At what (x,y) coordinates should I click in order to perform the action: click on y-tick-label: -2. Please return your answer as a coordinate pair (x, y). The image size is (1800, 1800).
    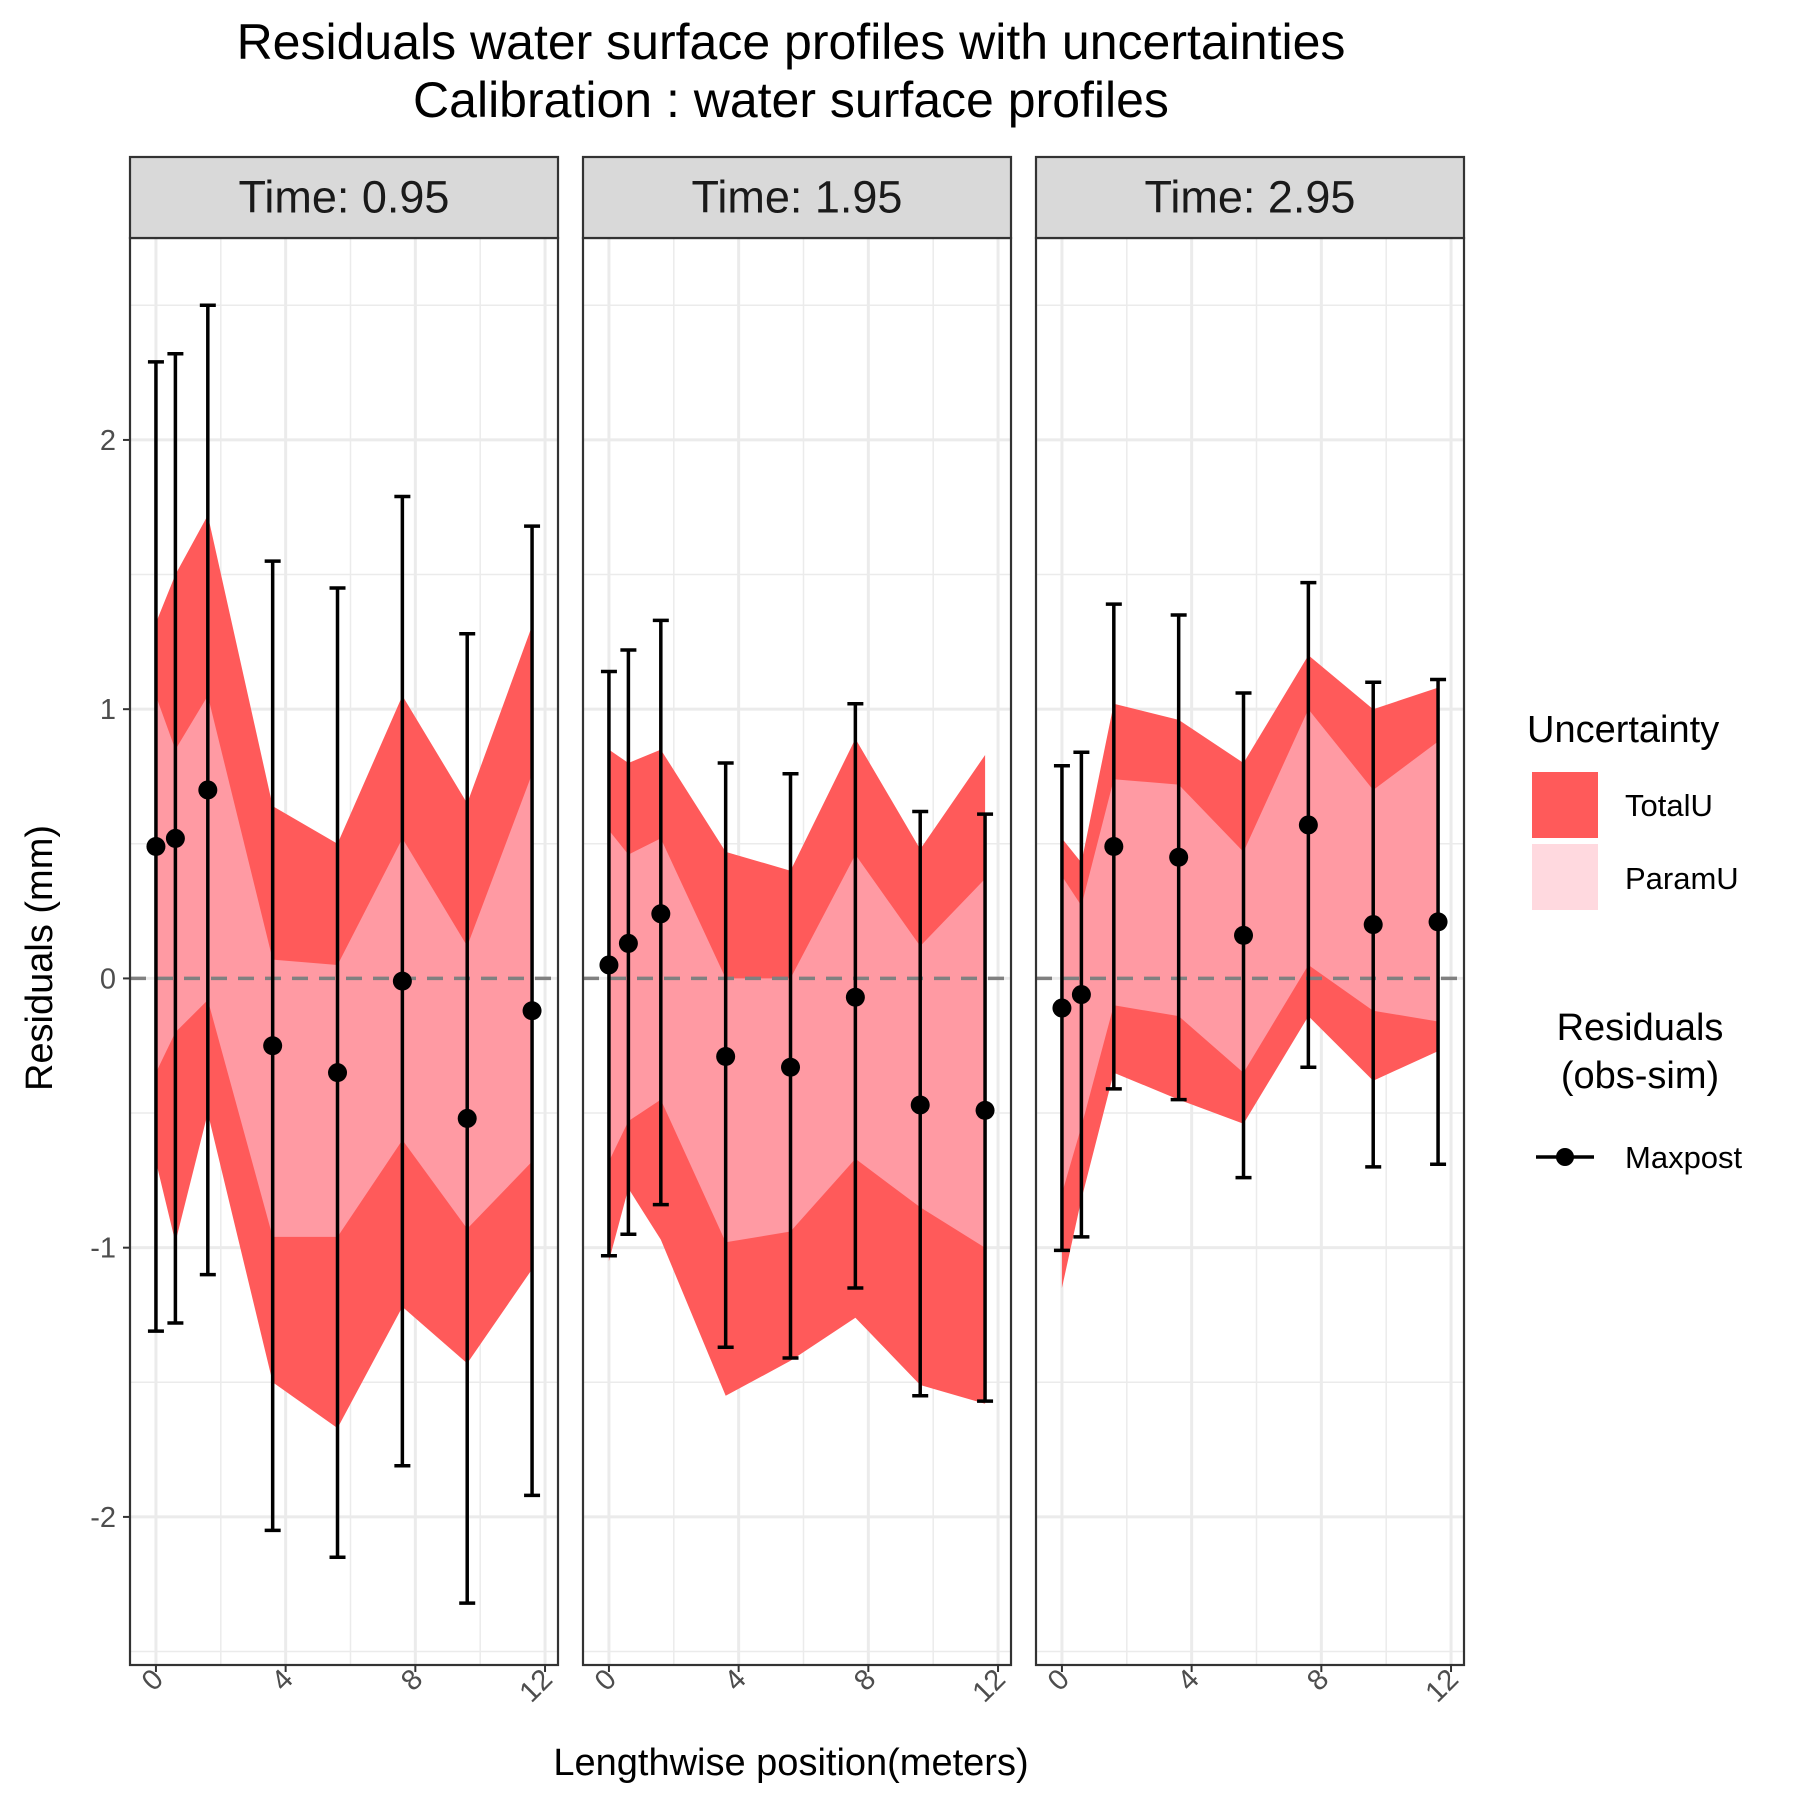
    Looking at the image, I should click on (103, 1518).